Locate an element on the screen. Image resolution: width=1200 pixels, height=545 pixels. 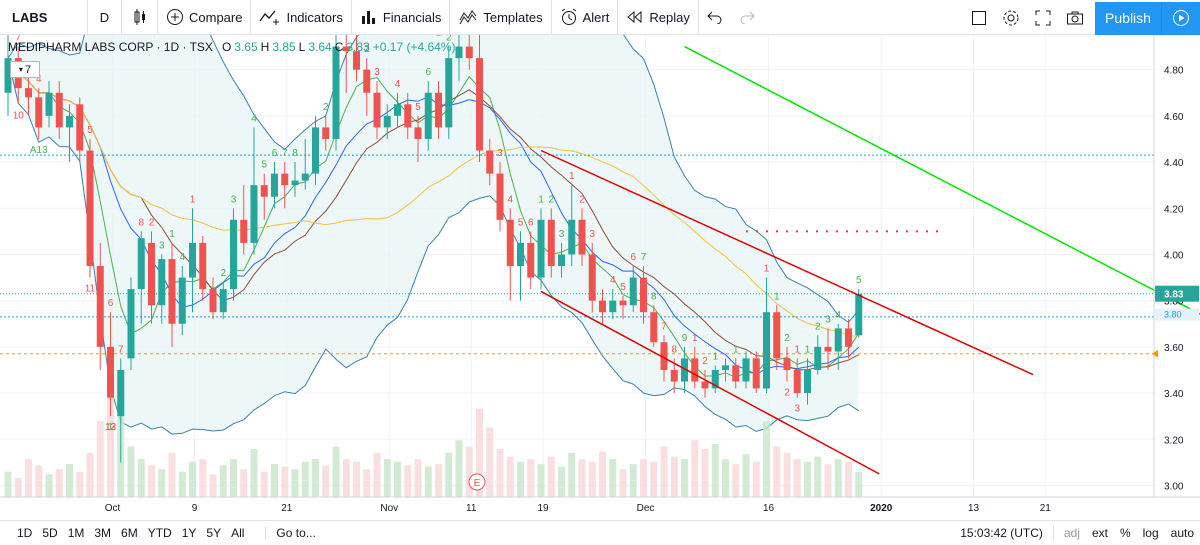
expand-button is located at coordinates (1043, 17).